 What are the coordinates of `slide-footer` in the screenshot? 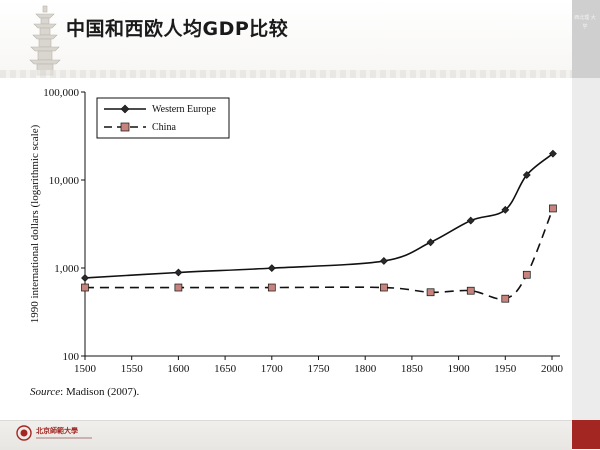 It's located at (286, 435).